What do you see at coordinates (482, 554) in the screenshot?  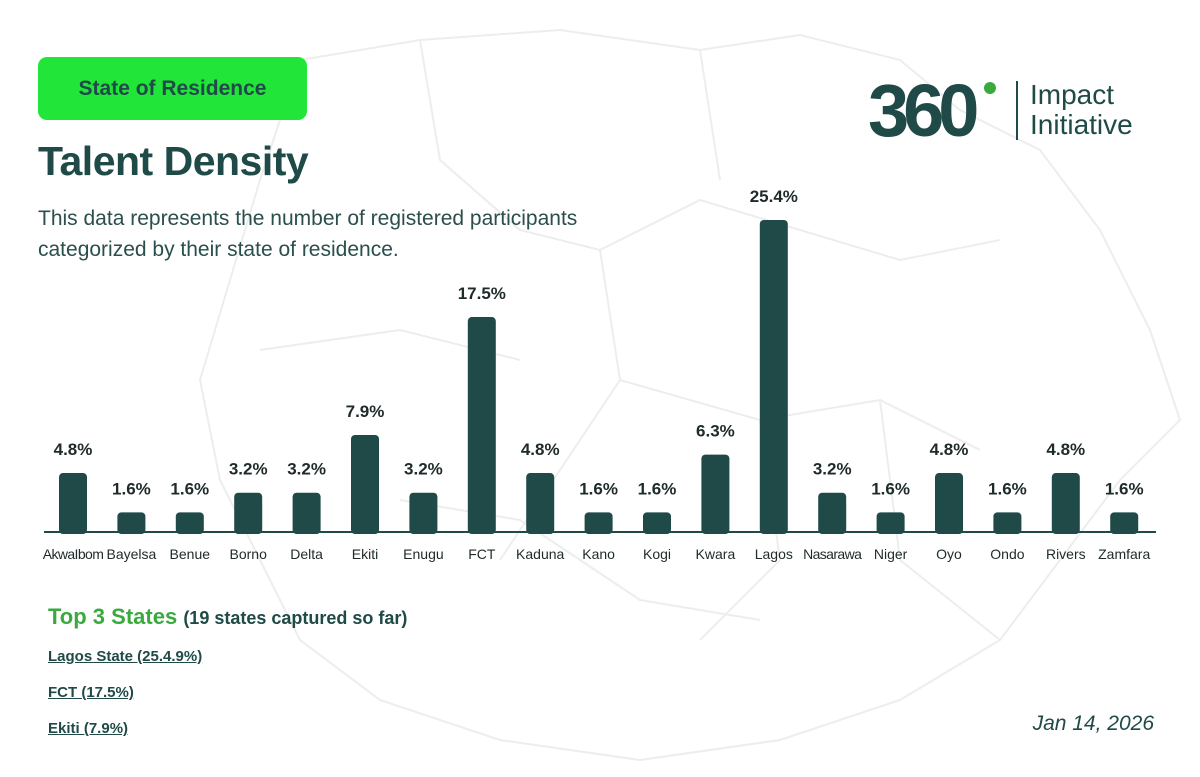 I see `category-label: FCT` at bounding box center [482, 554].